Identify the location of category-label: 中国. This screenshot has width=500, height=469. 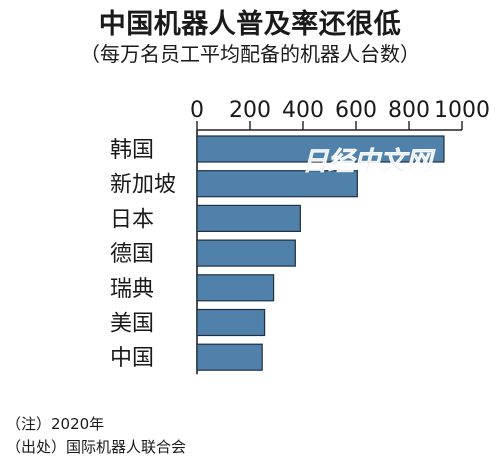
(132, 358).